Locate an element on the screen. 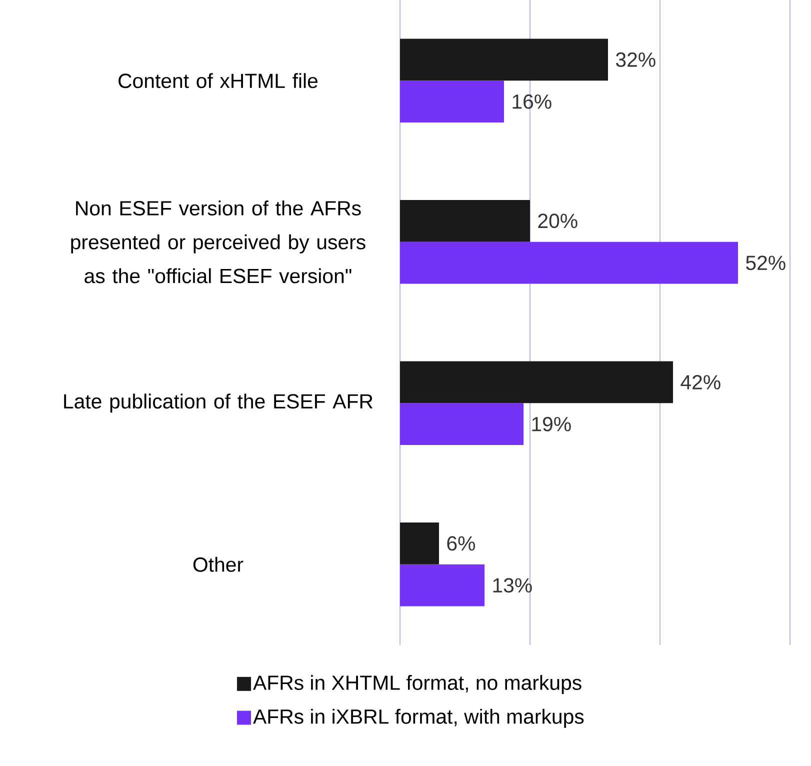  data-label: 42% is located at coordinates (700, 382).